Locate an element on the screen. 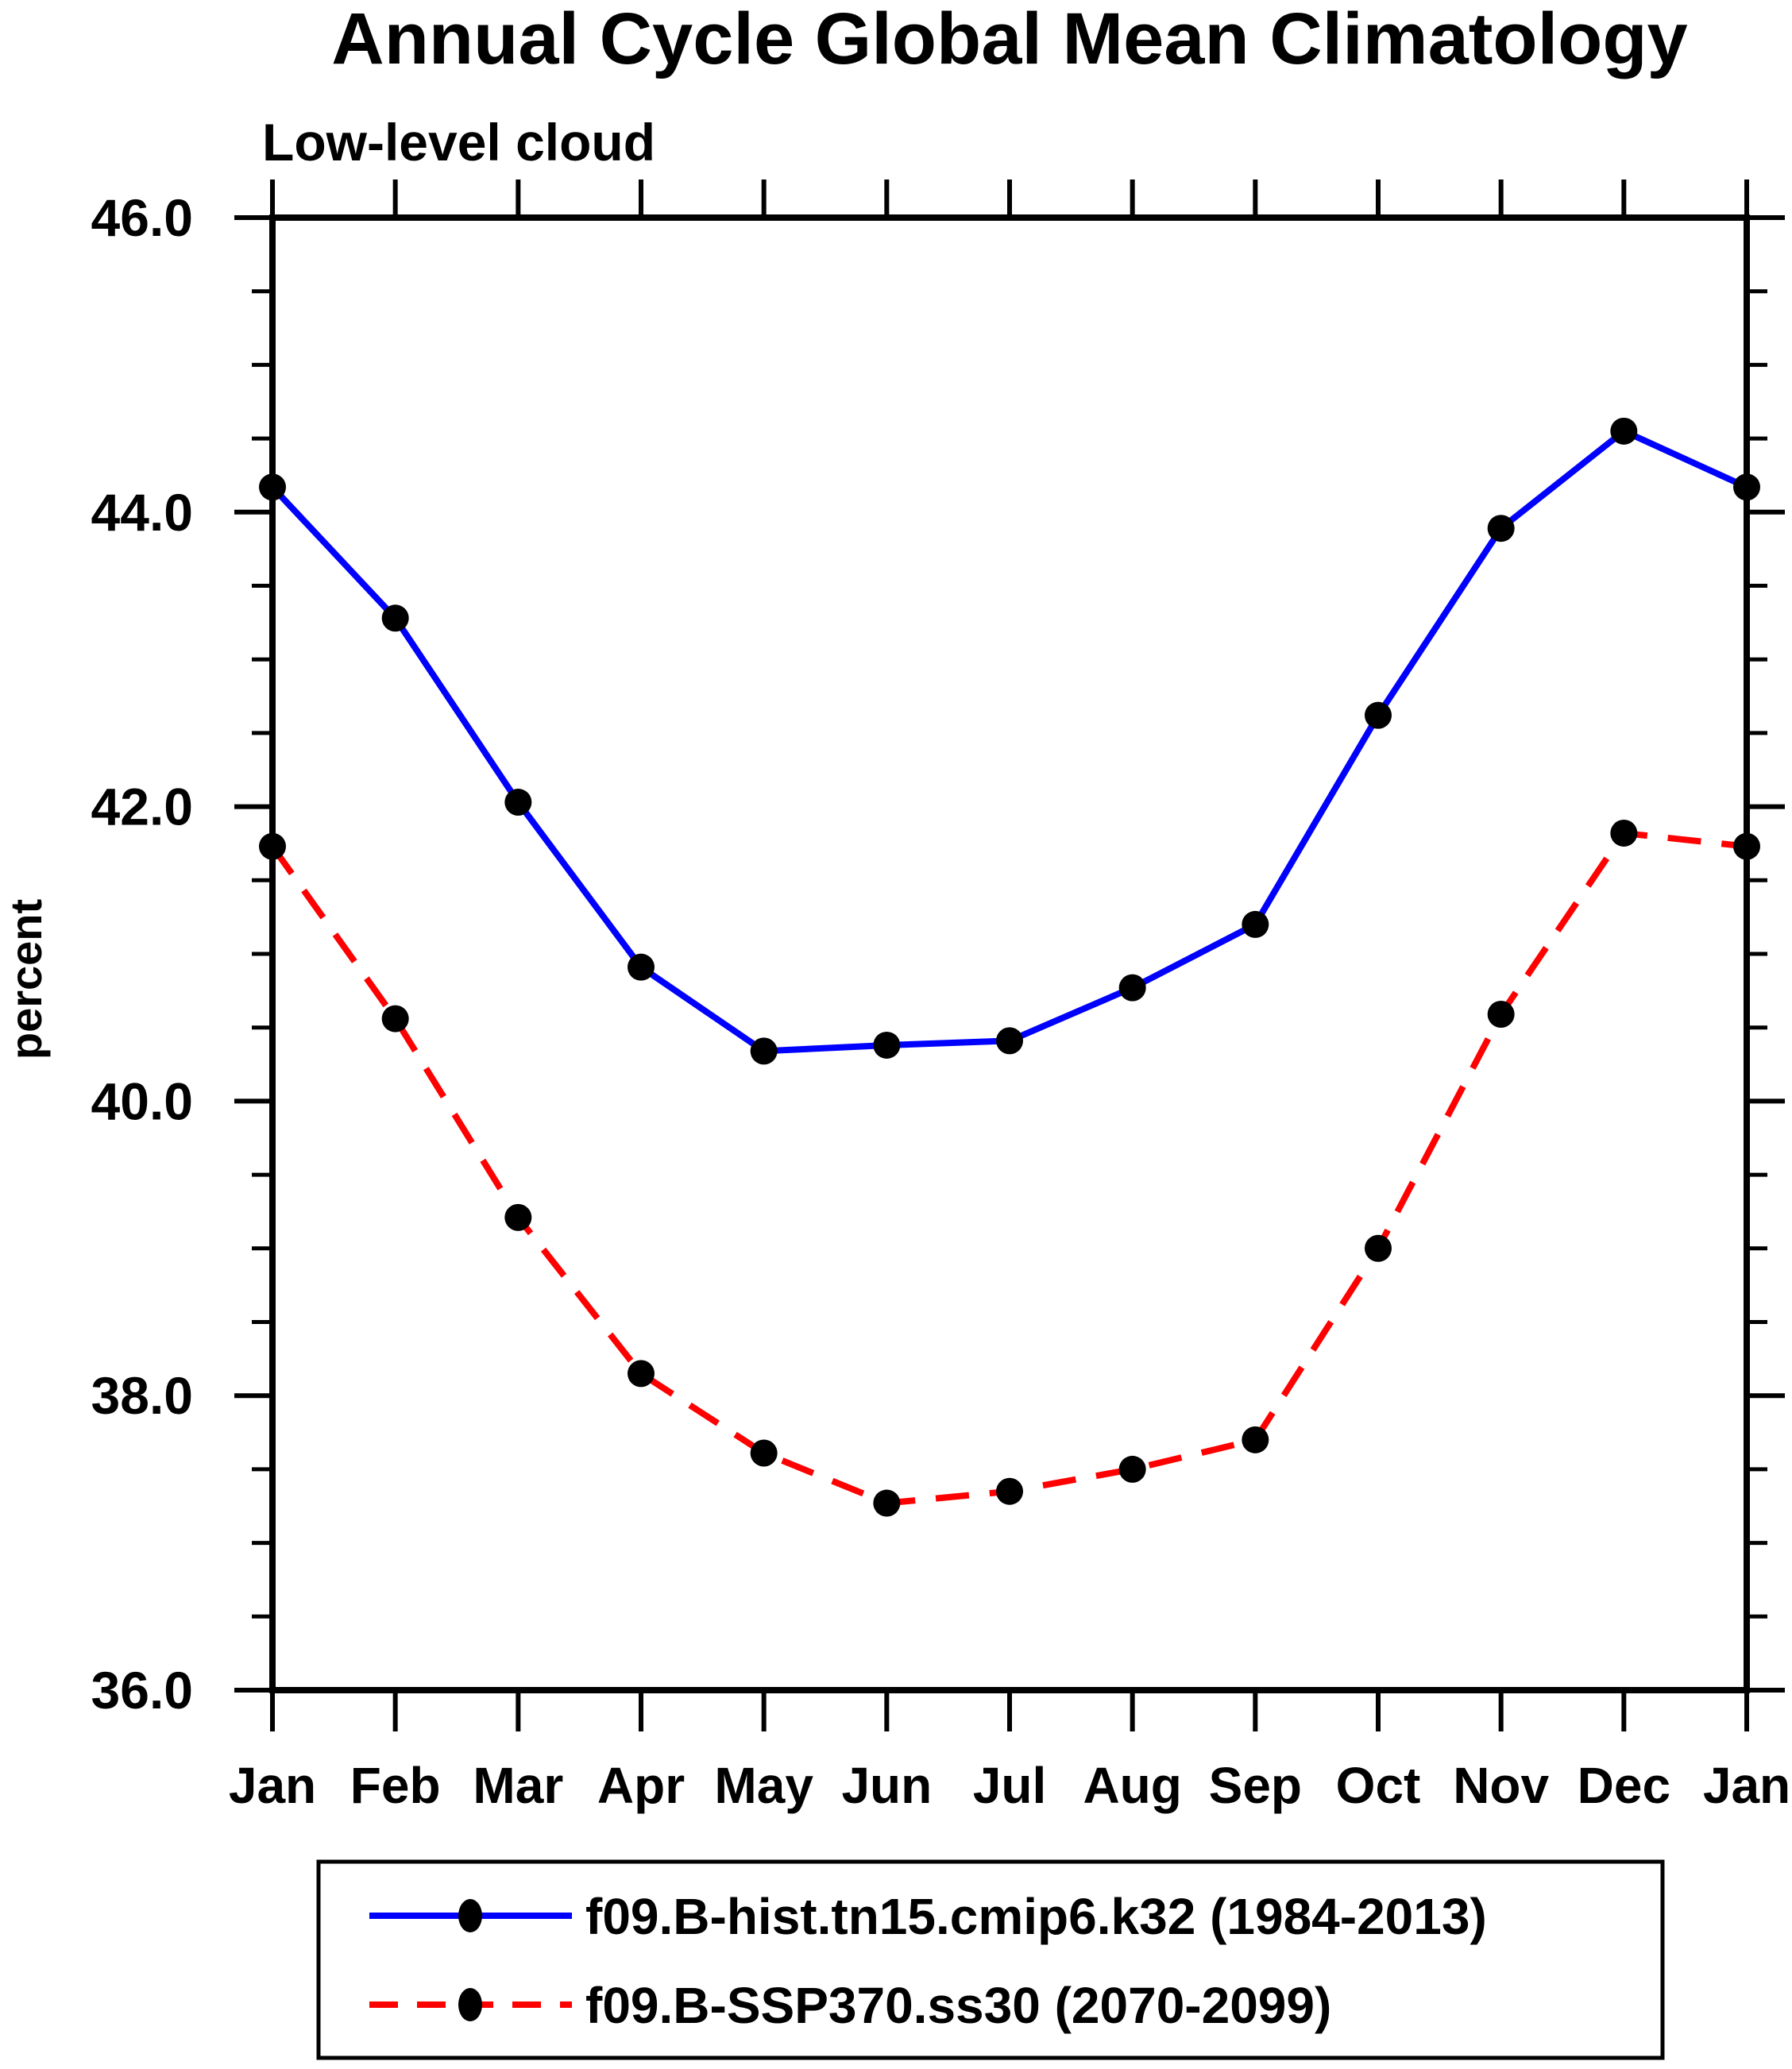  y-tick-label: 38.0 is located at coordinates (142, 1395).